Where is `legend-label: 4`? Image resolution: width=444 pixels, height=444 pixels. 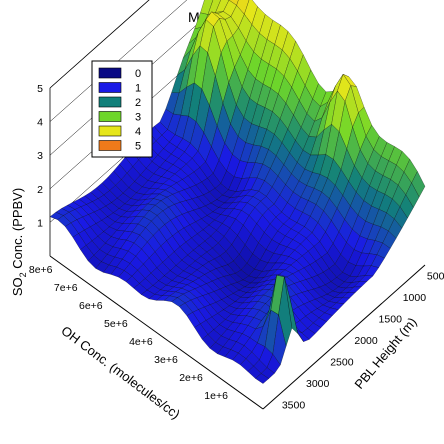
legend-label: 4 is located at coordinates (138, 132).